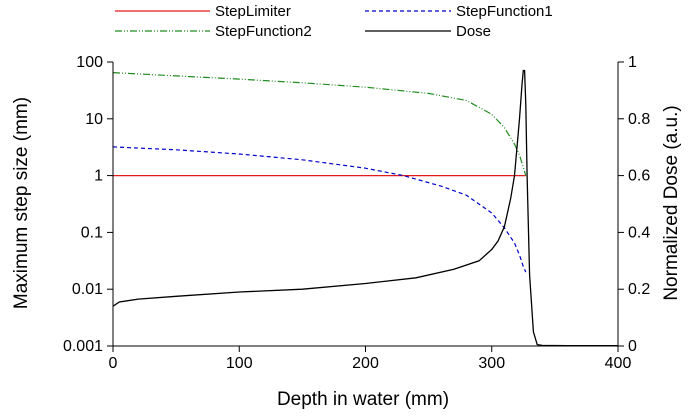 The height and width of the screenshot is (417, 695). I want to click on legend-label: Dose, so click(473, 31).